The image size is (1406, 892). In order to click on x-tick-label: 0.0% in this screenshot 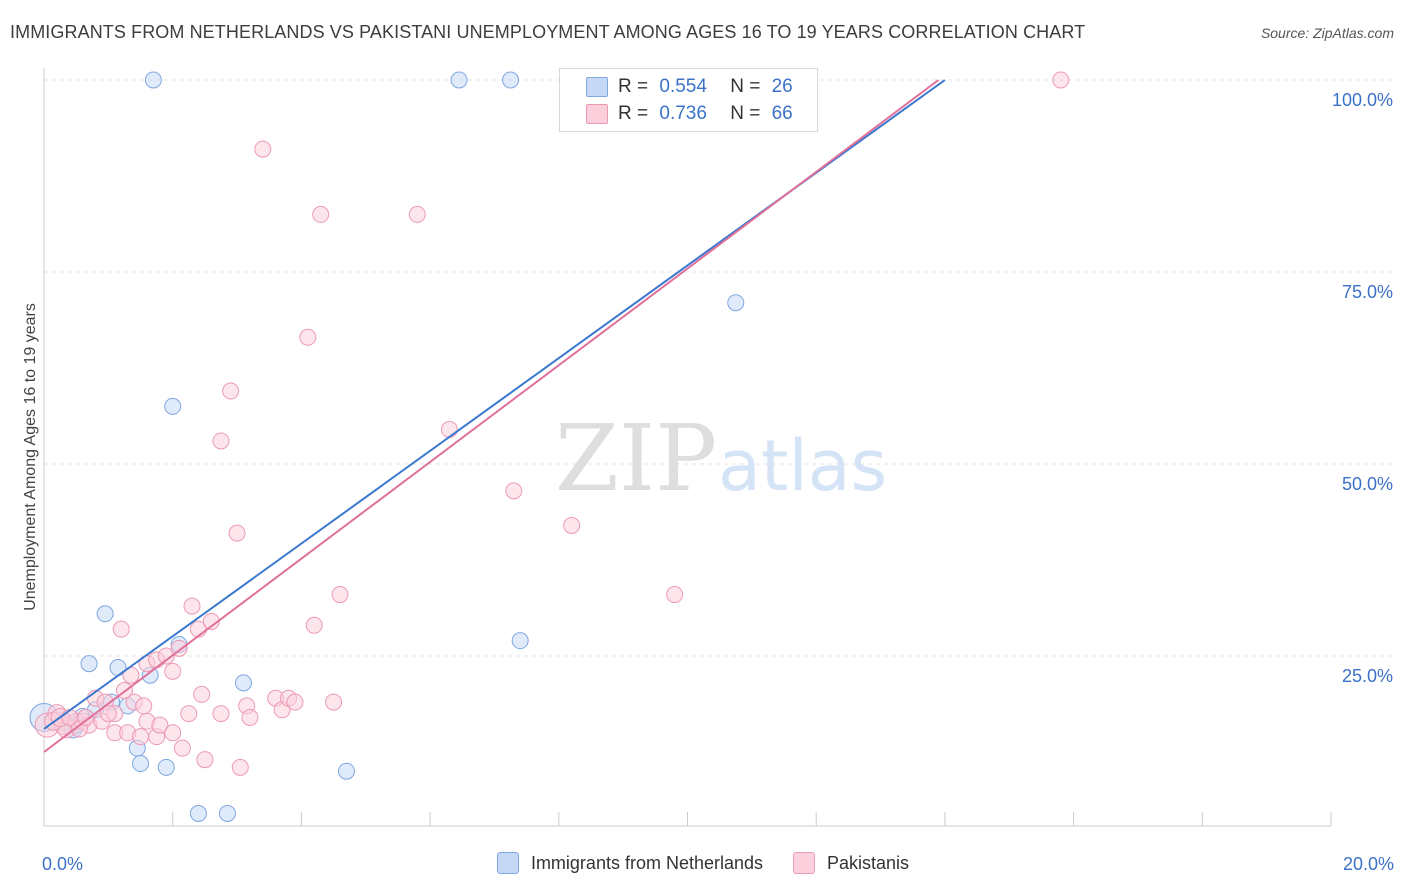, I will do `click(62, 864)`.